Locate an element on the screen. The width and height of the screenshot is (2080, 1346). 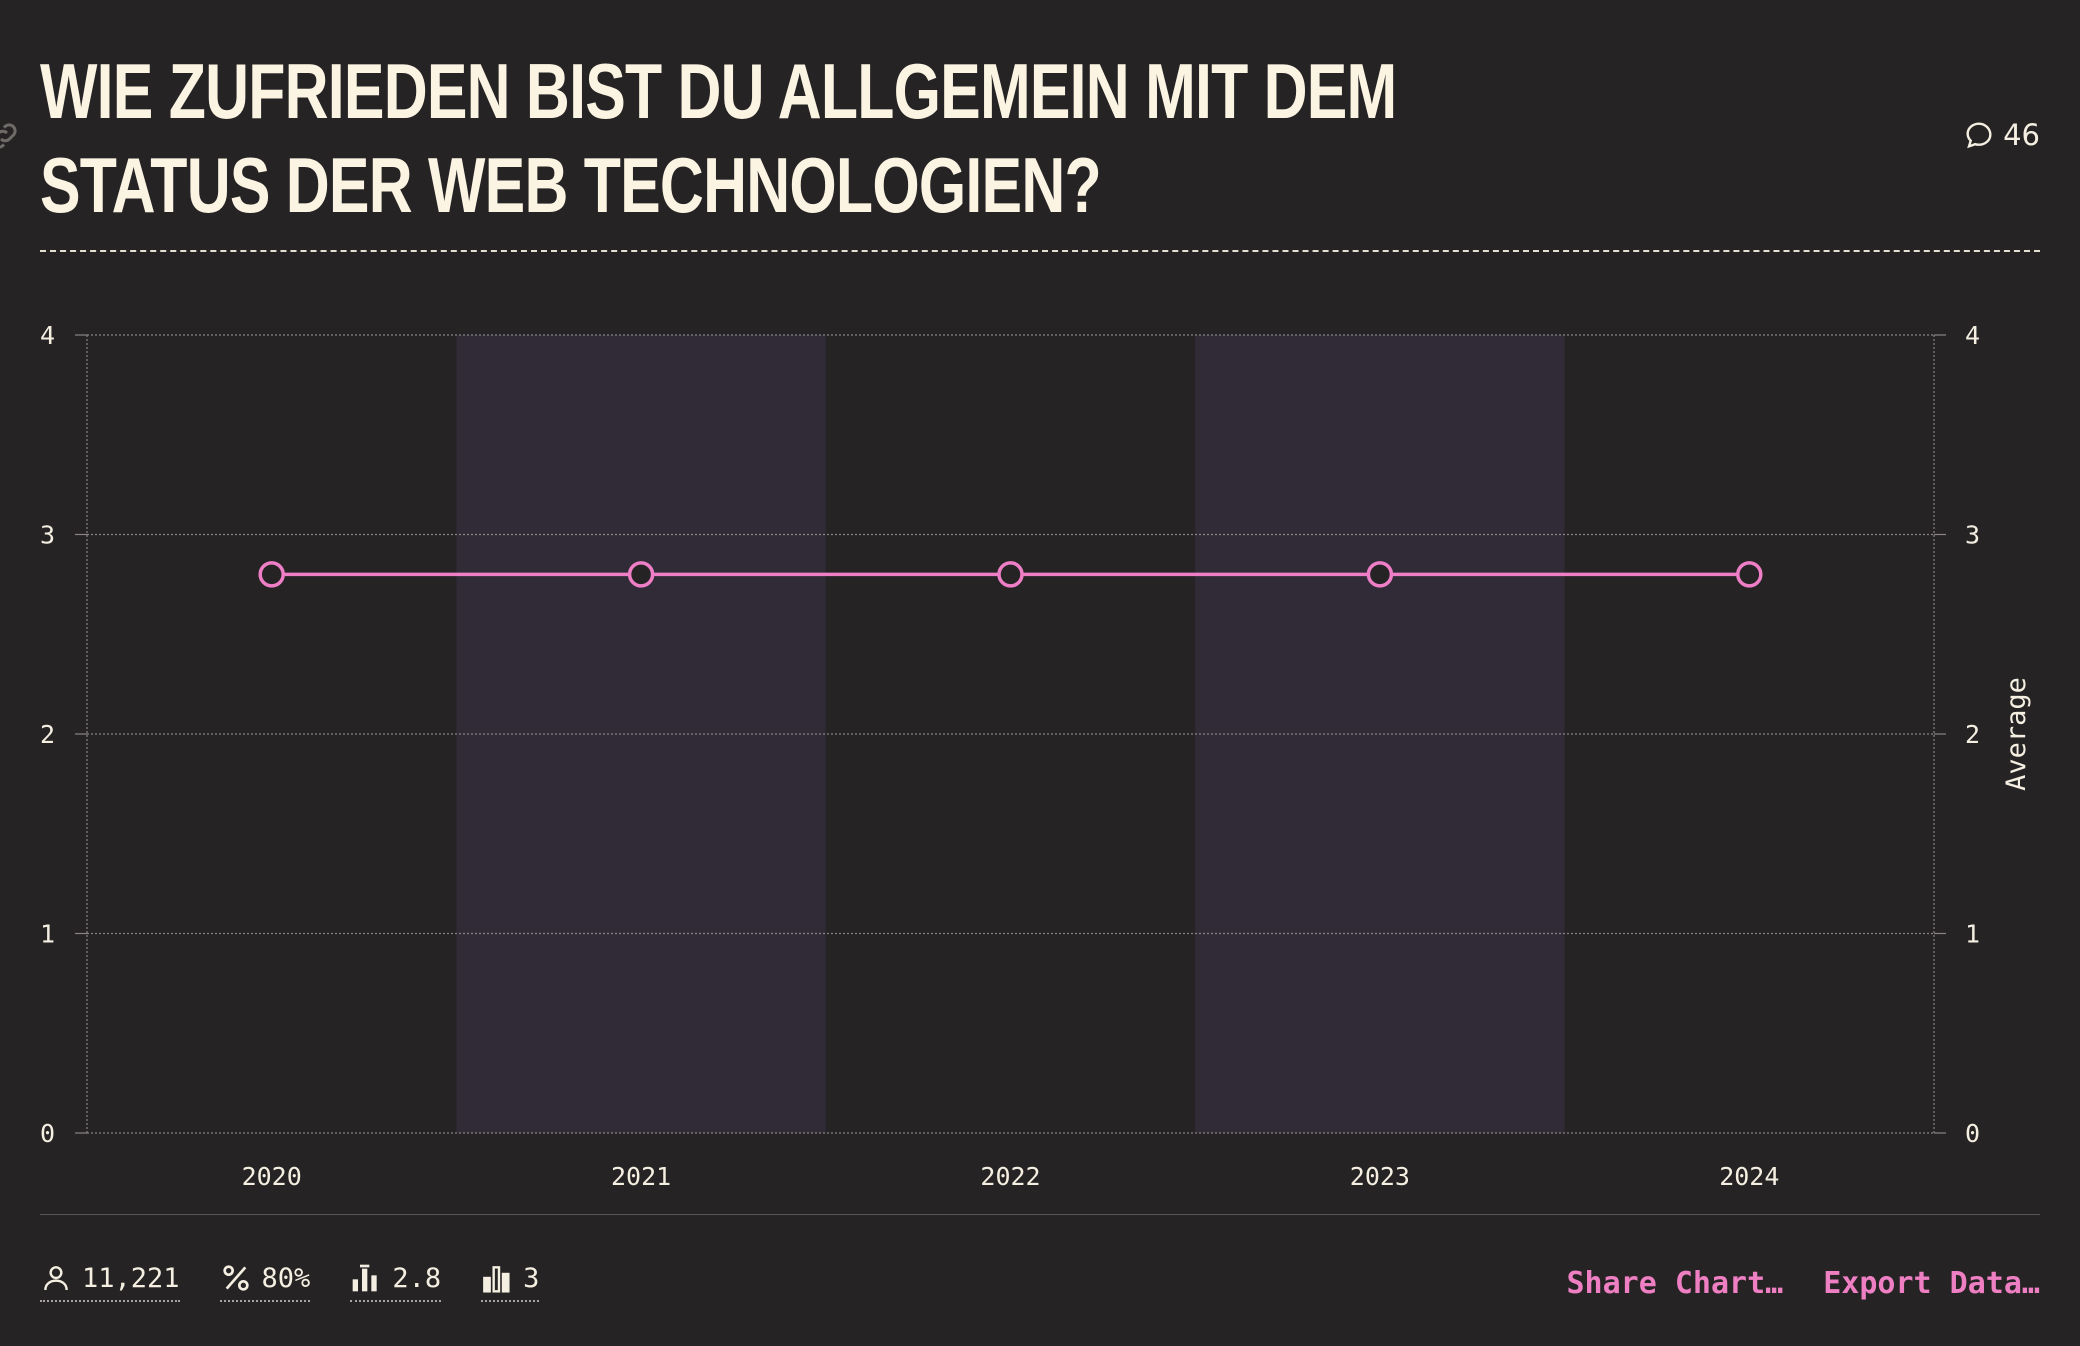
y-tick-label-left: 3 is located at coordinates (47, 535).